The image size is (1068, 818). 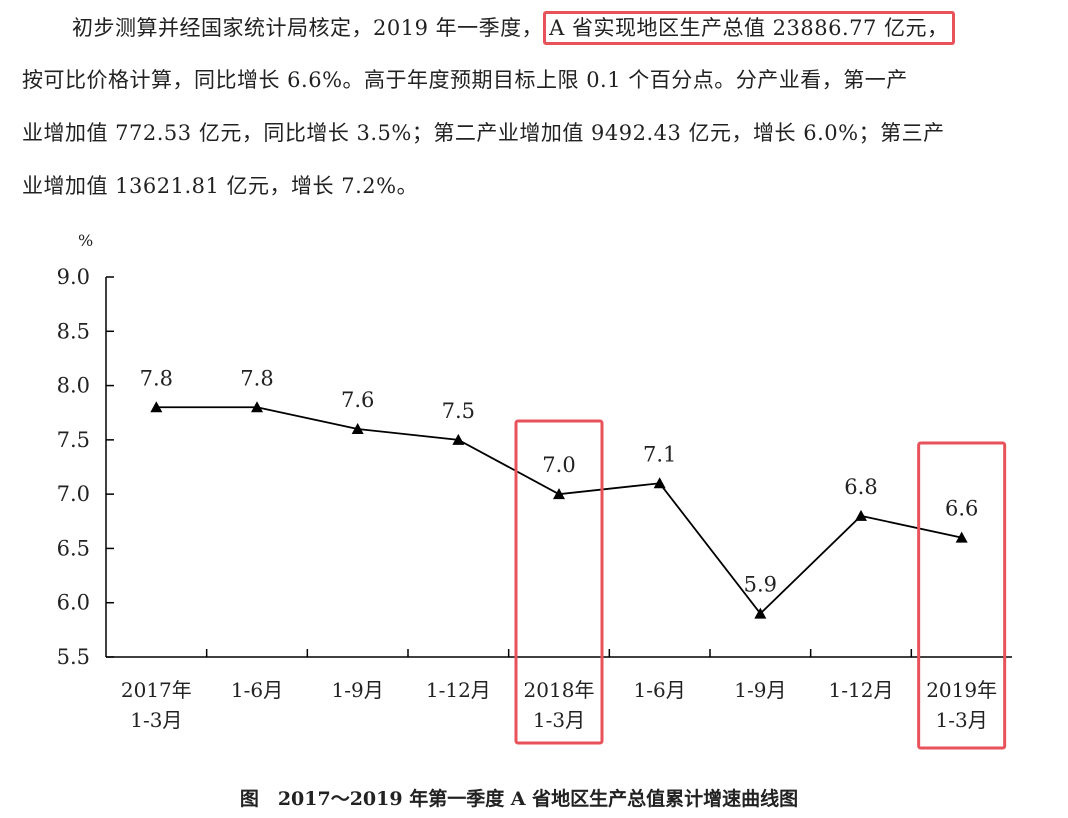 What do you see at coordinates (156, 690) in the screenshot?
I see `x-tick-label: 2017年` at bounding box center [156, 690].